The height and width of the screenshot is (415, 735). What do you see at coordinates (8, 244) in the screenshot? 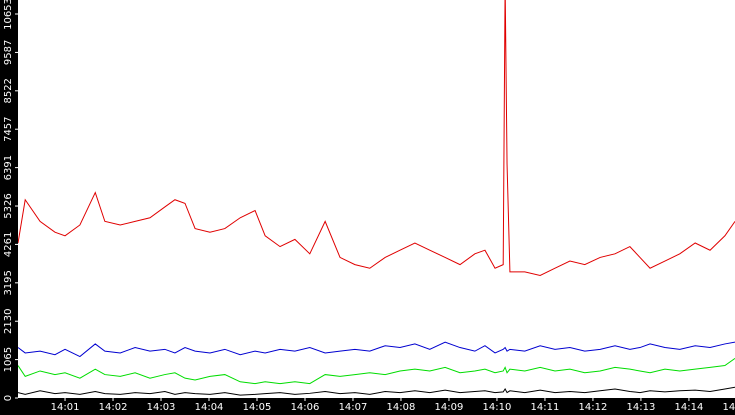
I see `y-tick-label: 4261` at bounding box center [8, 244].